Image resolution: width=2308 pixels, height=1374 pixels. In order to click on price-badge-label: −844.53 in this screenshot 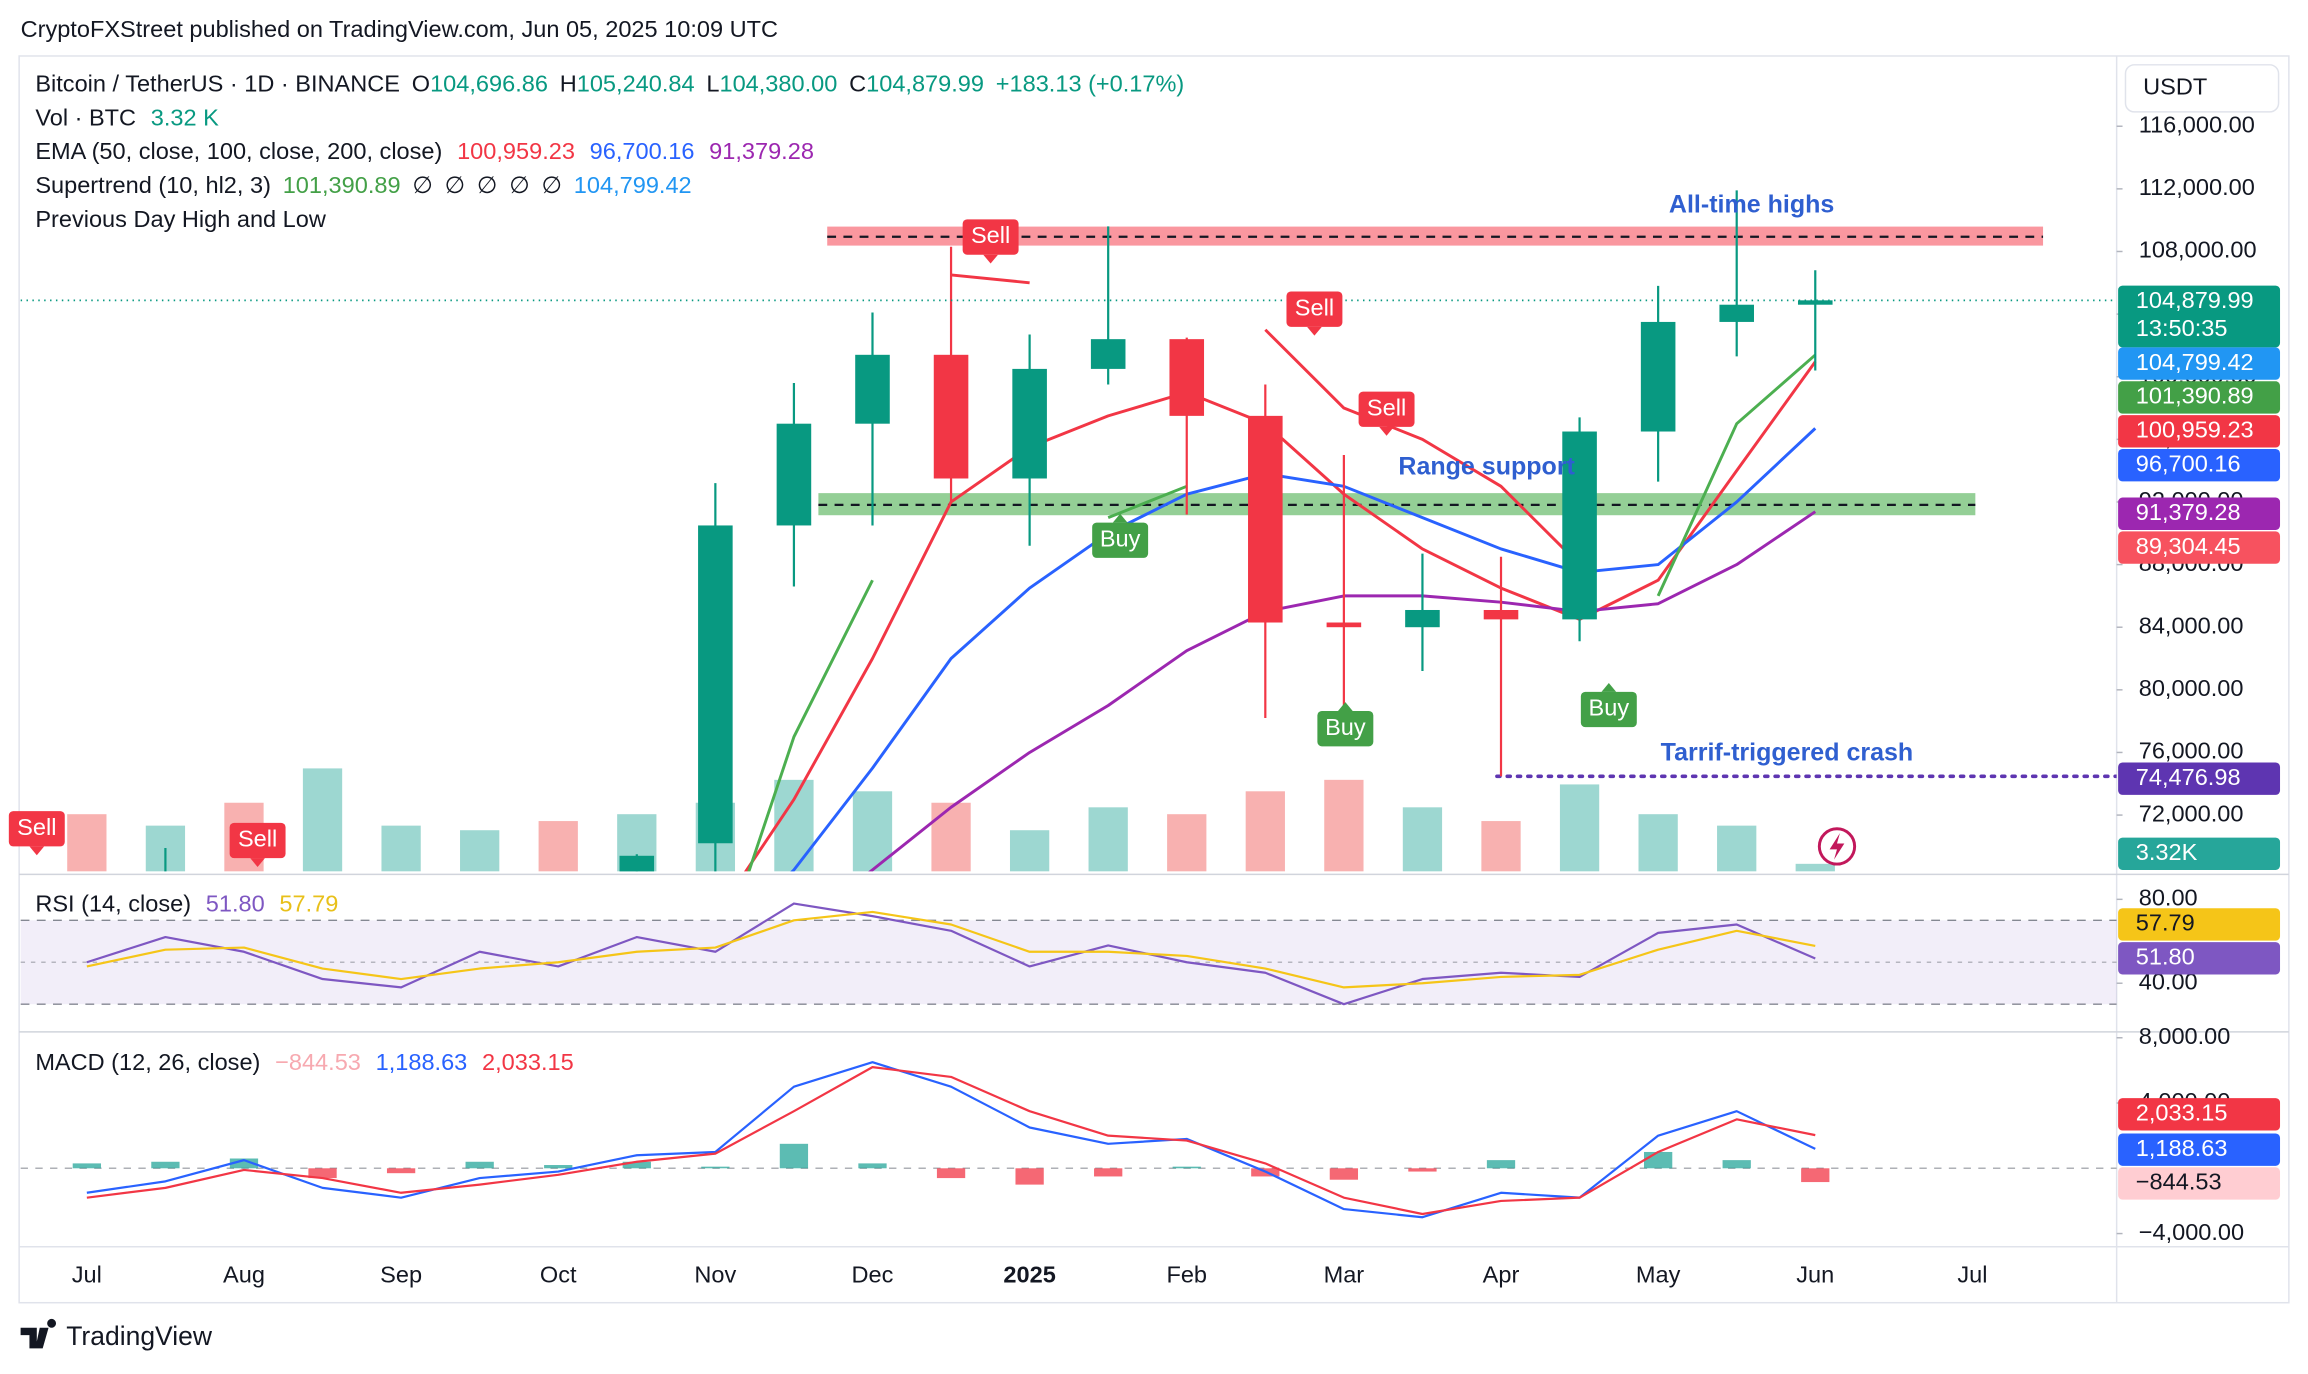, I will do `click(2179, 1182)`.